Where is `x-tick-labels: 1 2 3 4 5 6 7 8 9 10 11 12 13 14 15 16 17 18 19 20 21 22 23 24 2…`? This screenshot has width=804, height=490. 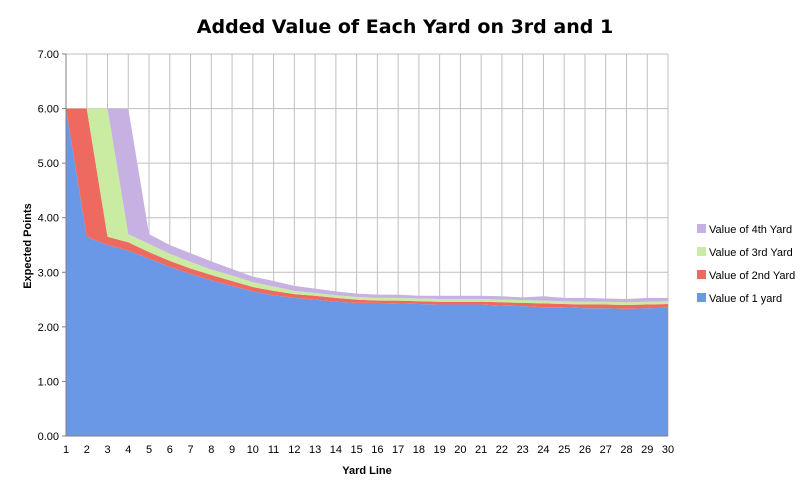 x-tick-labels: 1 2 3 4 5 6 7 8 9 10 11 12 13 14 15 16 17 18 19 20 21 22 23 24 2… is located at coordinates (368, 450).